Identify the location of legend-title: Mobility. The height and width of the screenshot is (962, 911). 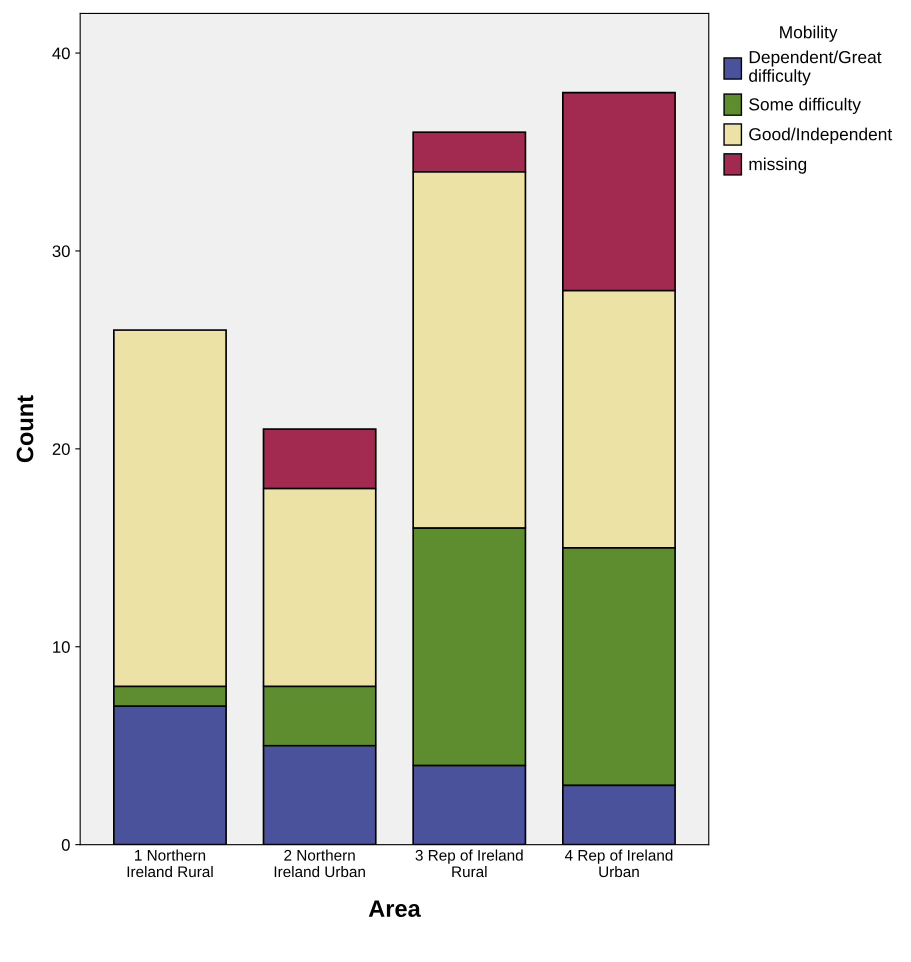
(809, 34).